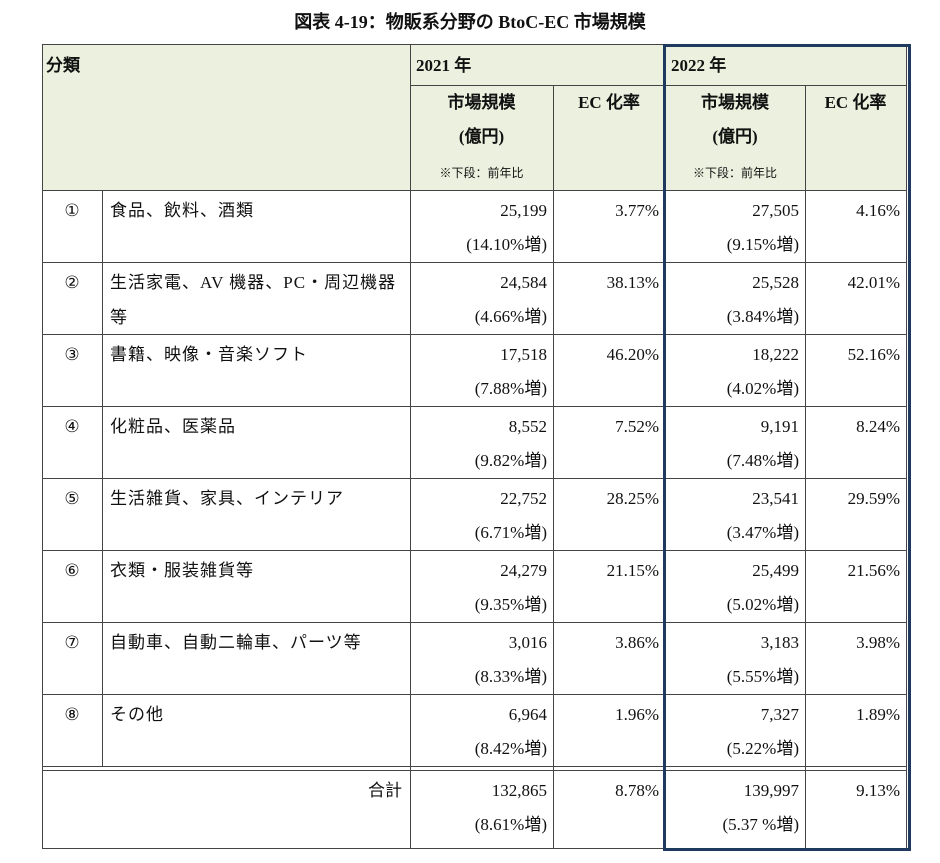 This screenshot has width=940, height=863. Describe the element at coordinates (779, 642) in the screenshot. I see `market-size: 3,183` at that location.